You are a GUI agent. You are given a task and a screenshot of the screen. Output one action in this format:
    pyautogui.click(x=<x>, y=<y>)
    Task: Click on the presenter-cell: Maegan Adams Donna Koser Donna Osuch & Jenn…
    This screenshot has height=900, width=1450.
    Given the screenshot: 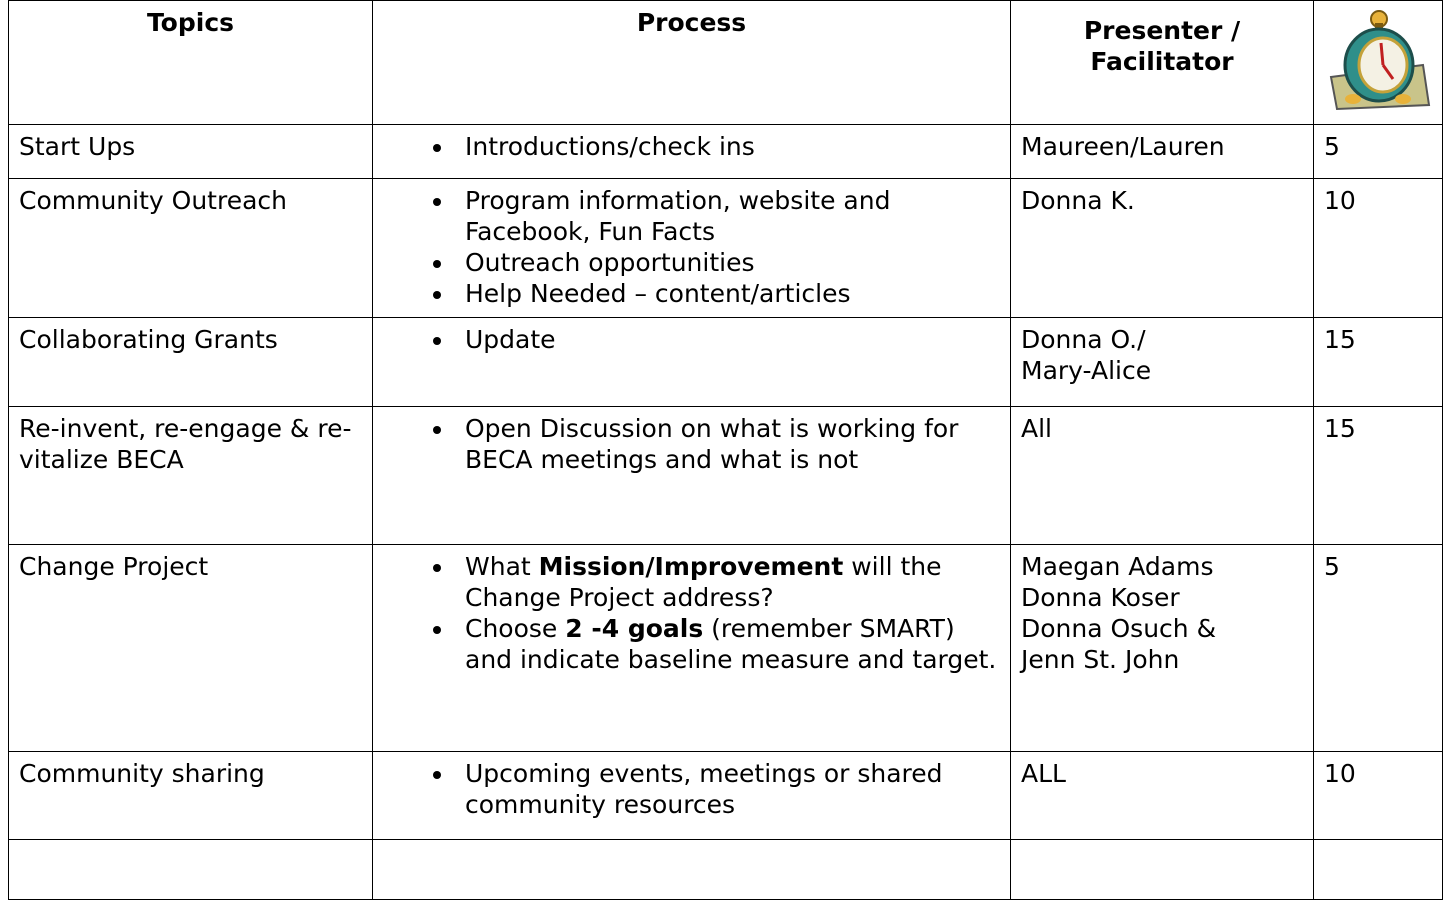 What is the action you would take?
    pyautogui.click(x=1162, y=648)
    